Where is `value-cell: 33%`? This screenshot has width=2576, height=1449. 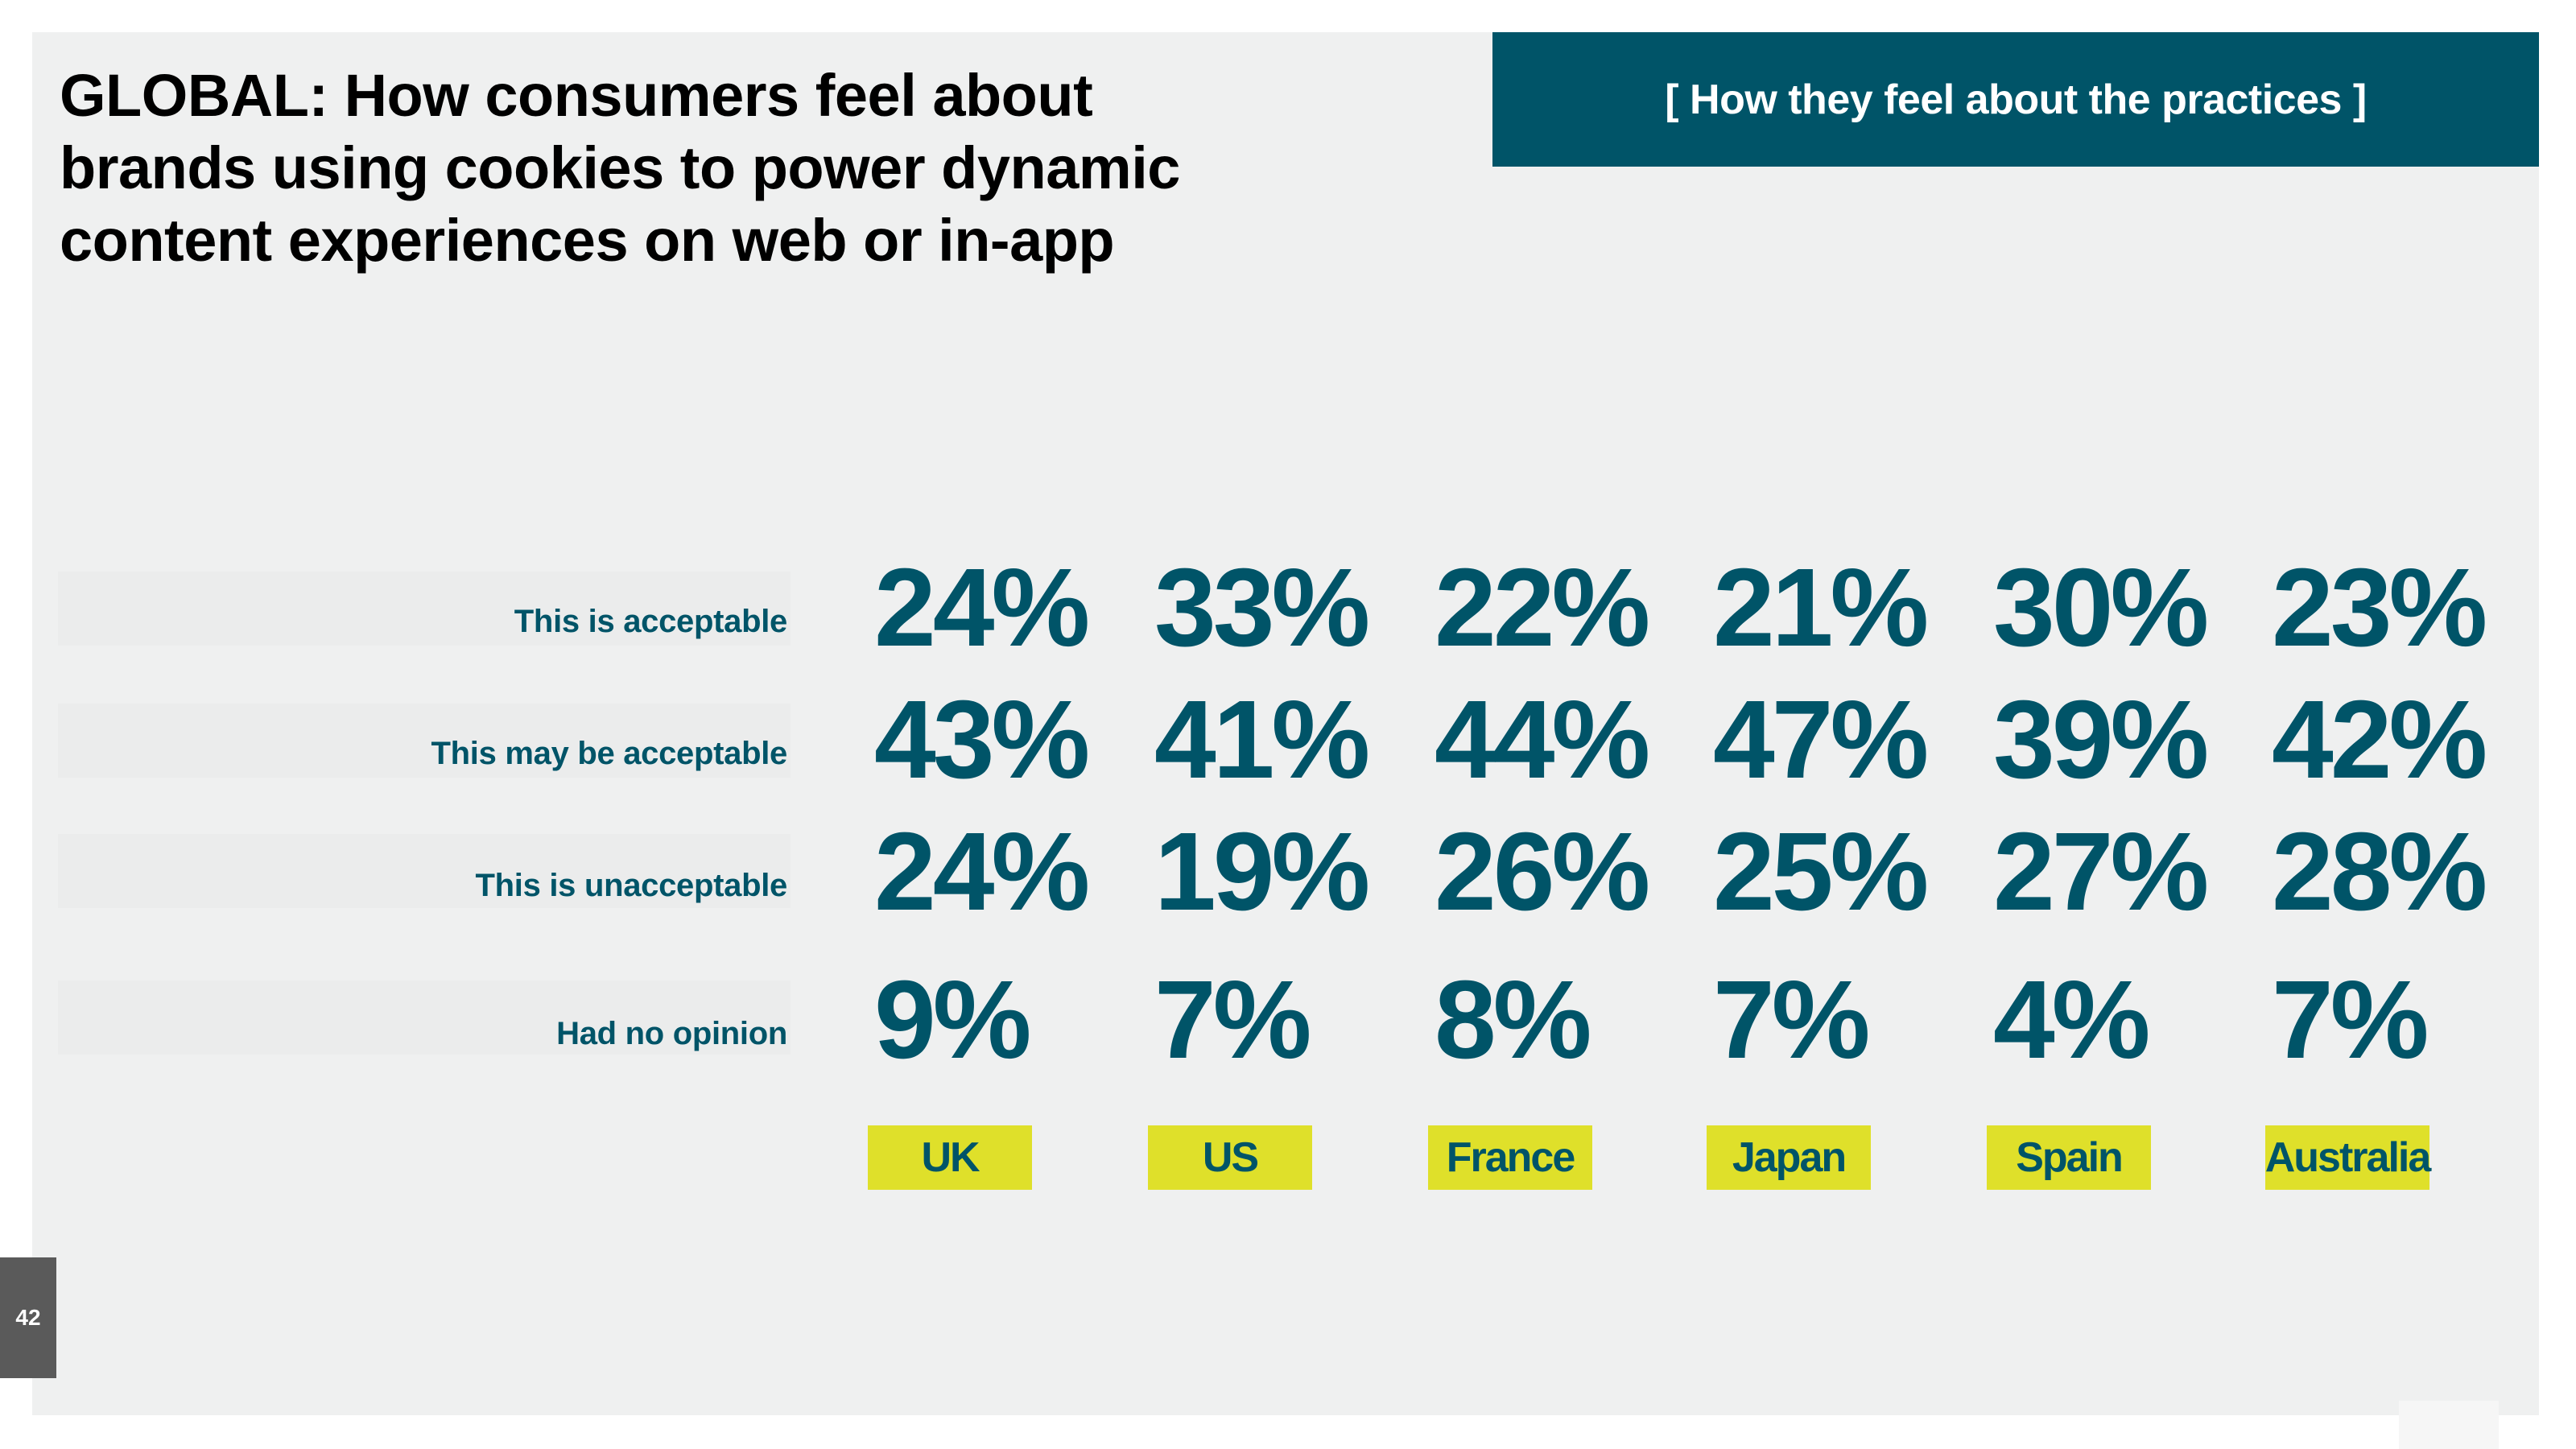
value-cell: 33% is located at coordinates (1262, 608).